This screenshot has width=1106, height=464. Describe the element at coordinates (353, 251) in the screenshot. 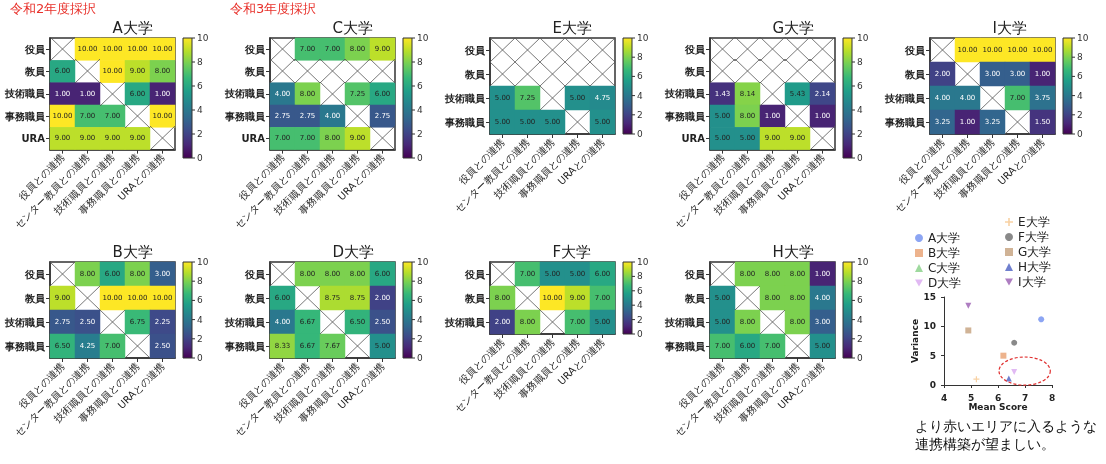

I see `chart-title: D大学` at that location.